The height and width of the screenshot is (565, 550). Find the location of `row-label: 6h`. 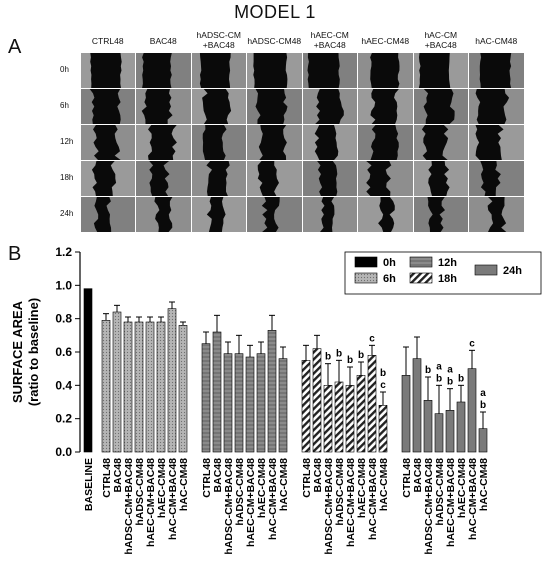

row-label: 6h is located at coordinates (64, 105).